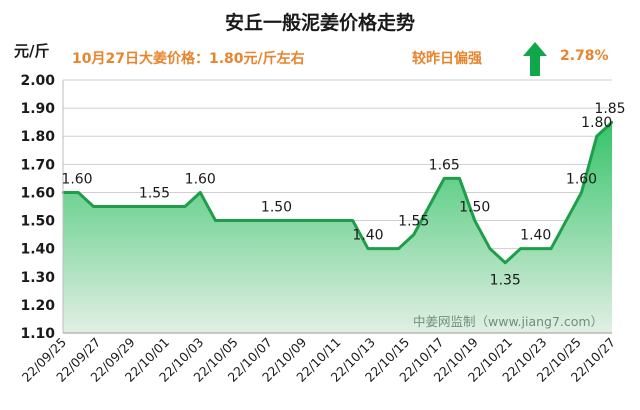 The width and height of the screenshot is (640, 410). I want to click on change-percent: 2.78%, so click(584, 56).